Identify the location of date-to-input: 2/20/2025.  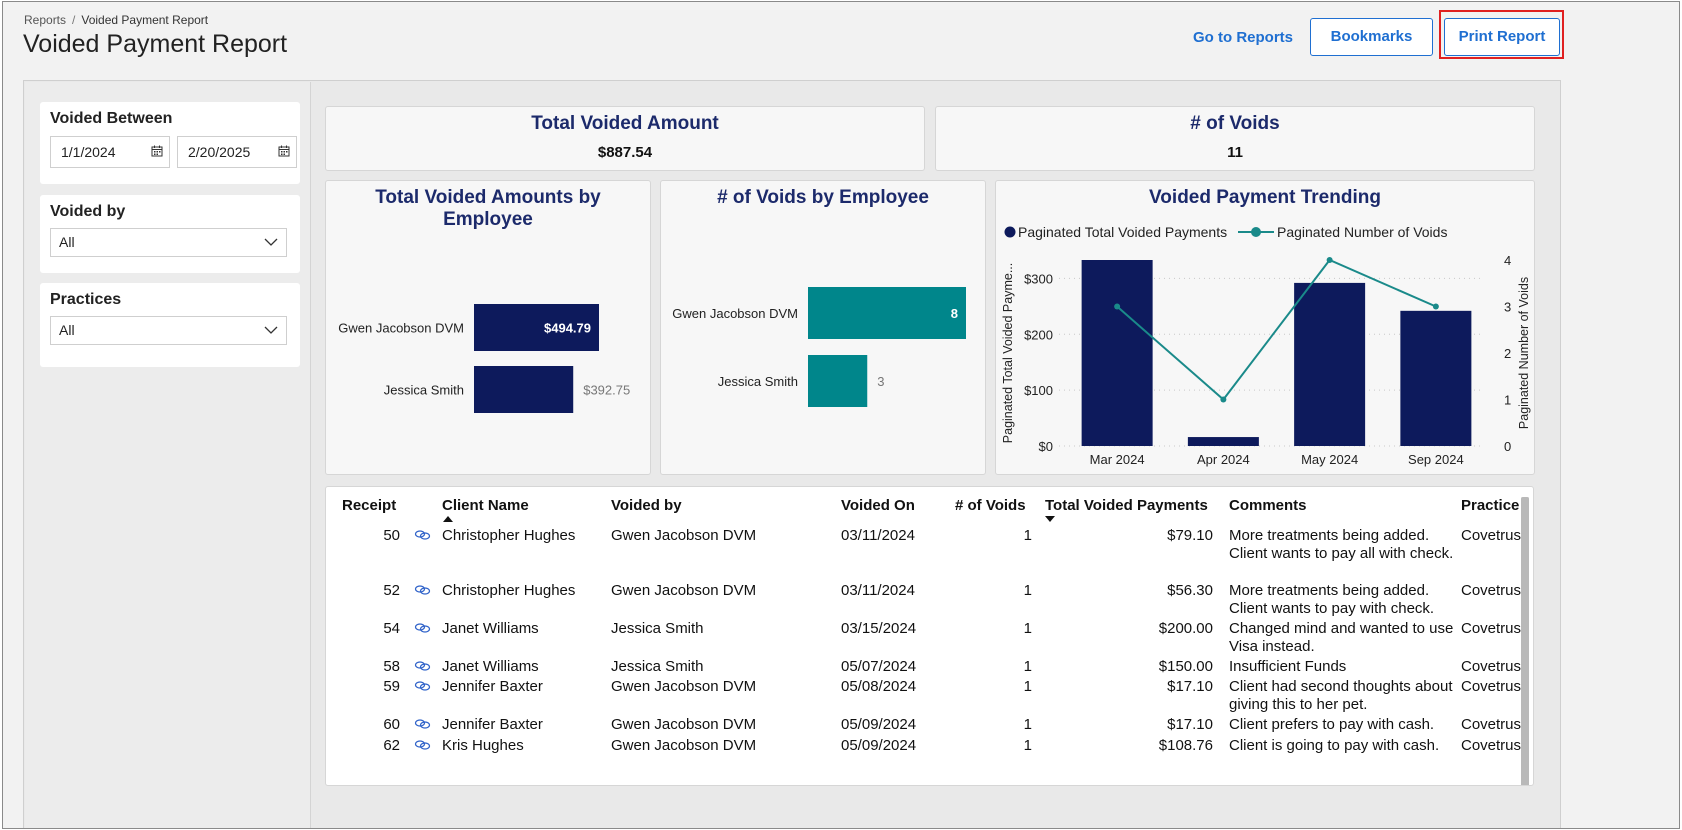
(237, 152).